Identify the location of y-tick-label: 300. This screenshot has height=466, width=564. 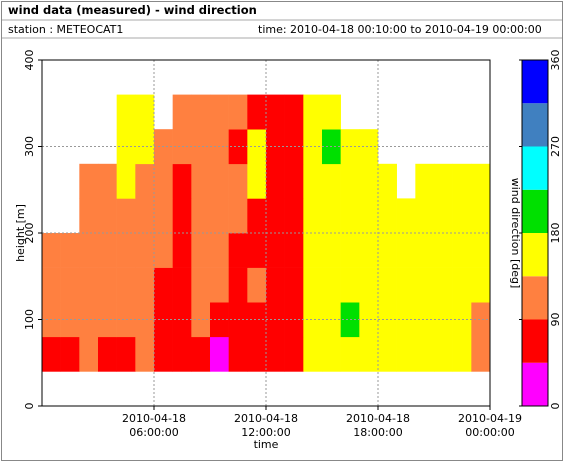
(29, 146).